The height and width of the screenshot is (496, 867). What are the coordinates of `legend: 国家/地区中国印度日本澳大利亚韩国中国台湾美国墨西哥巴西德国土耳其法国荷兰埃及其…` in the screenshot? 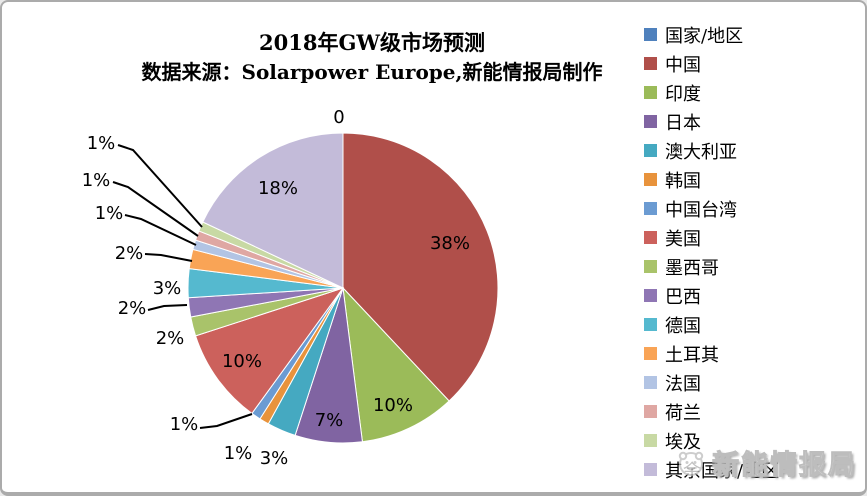 It's located at (711, 252).